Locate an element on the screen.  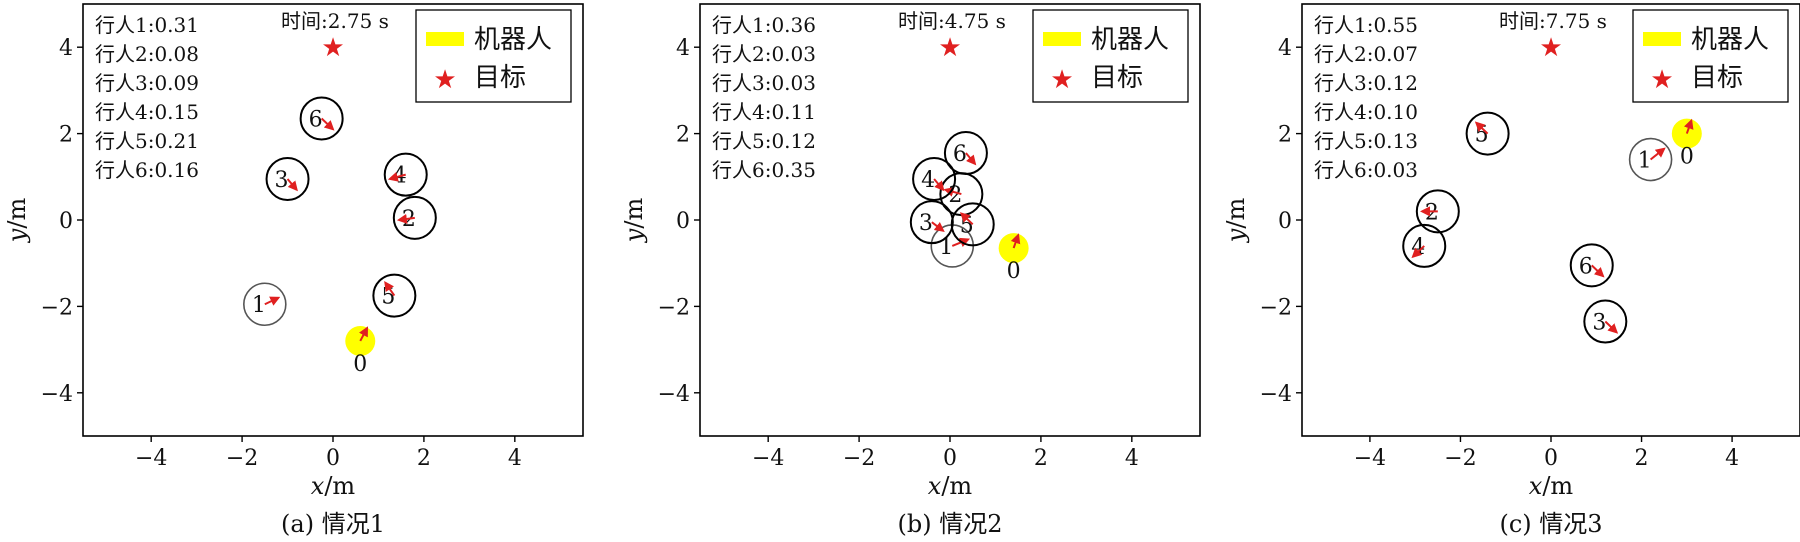
pedestrian-annotation: 行人2:0.08 is located at coordinates (147, 54).